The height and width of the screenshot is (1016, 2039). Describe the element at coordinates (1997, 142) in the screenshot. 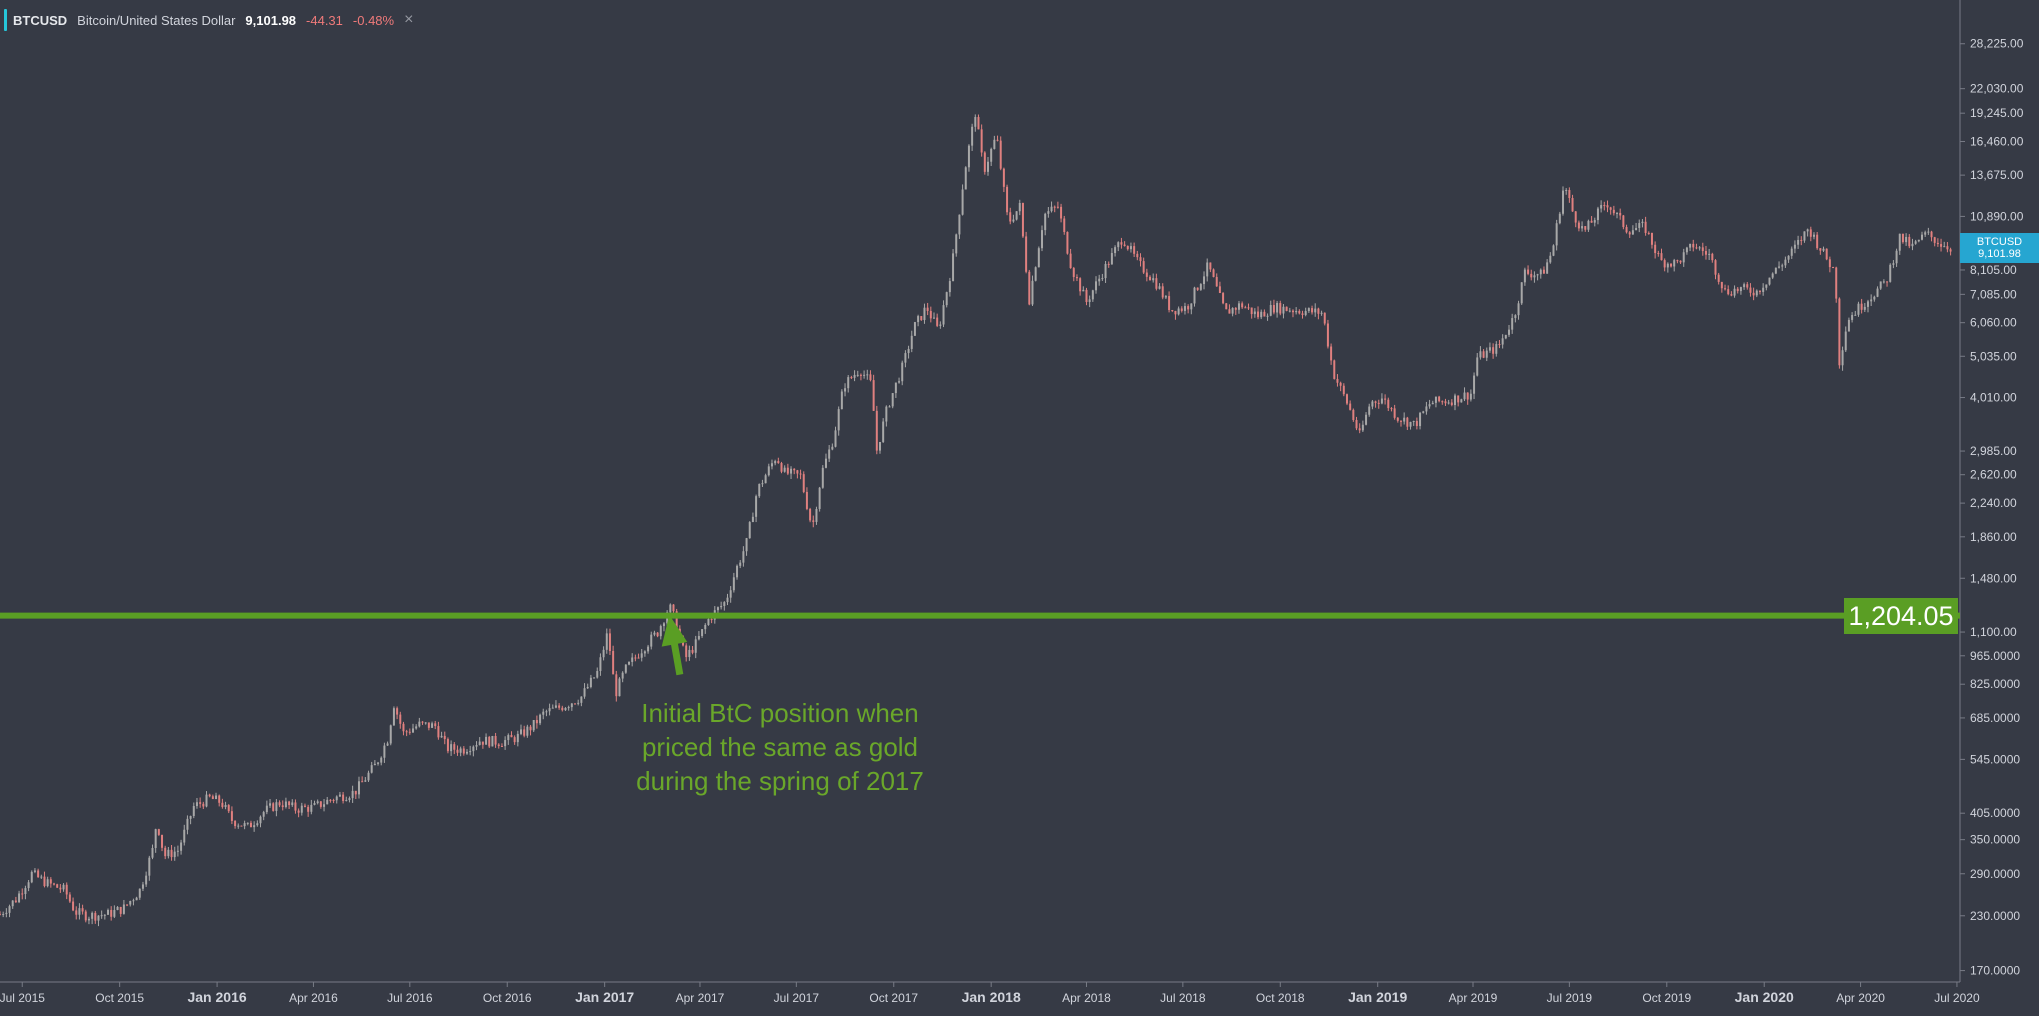

I see `y-tick-label: 16,460.00` at that location.